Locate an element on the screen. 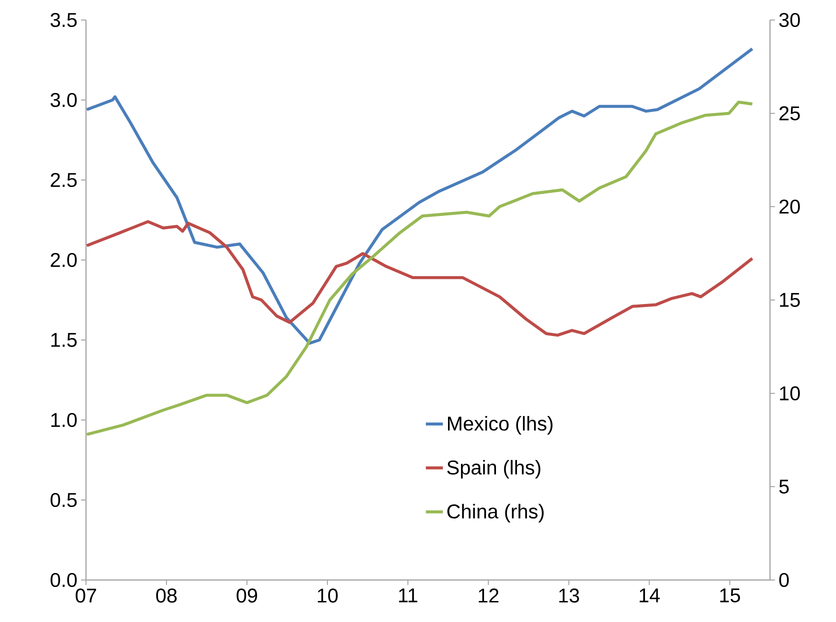 Image resolution: width=836 pixels, height=622 pixels. y-tick-label: 2.5 is located at coordinates (63, 180).